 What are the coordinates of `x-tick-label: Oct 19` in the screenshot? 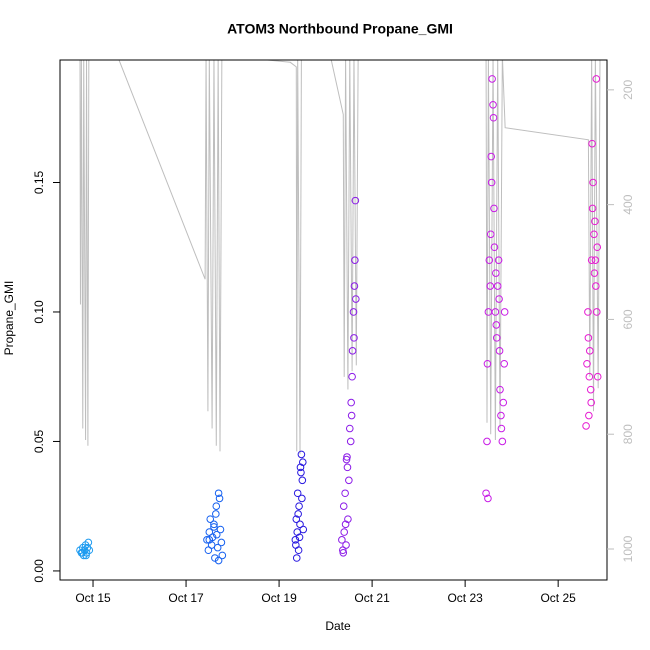 It's located at (279, 598).